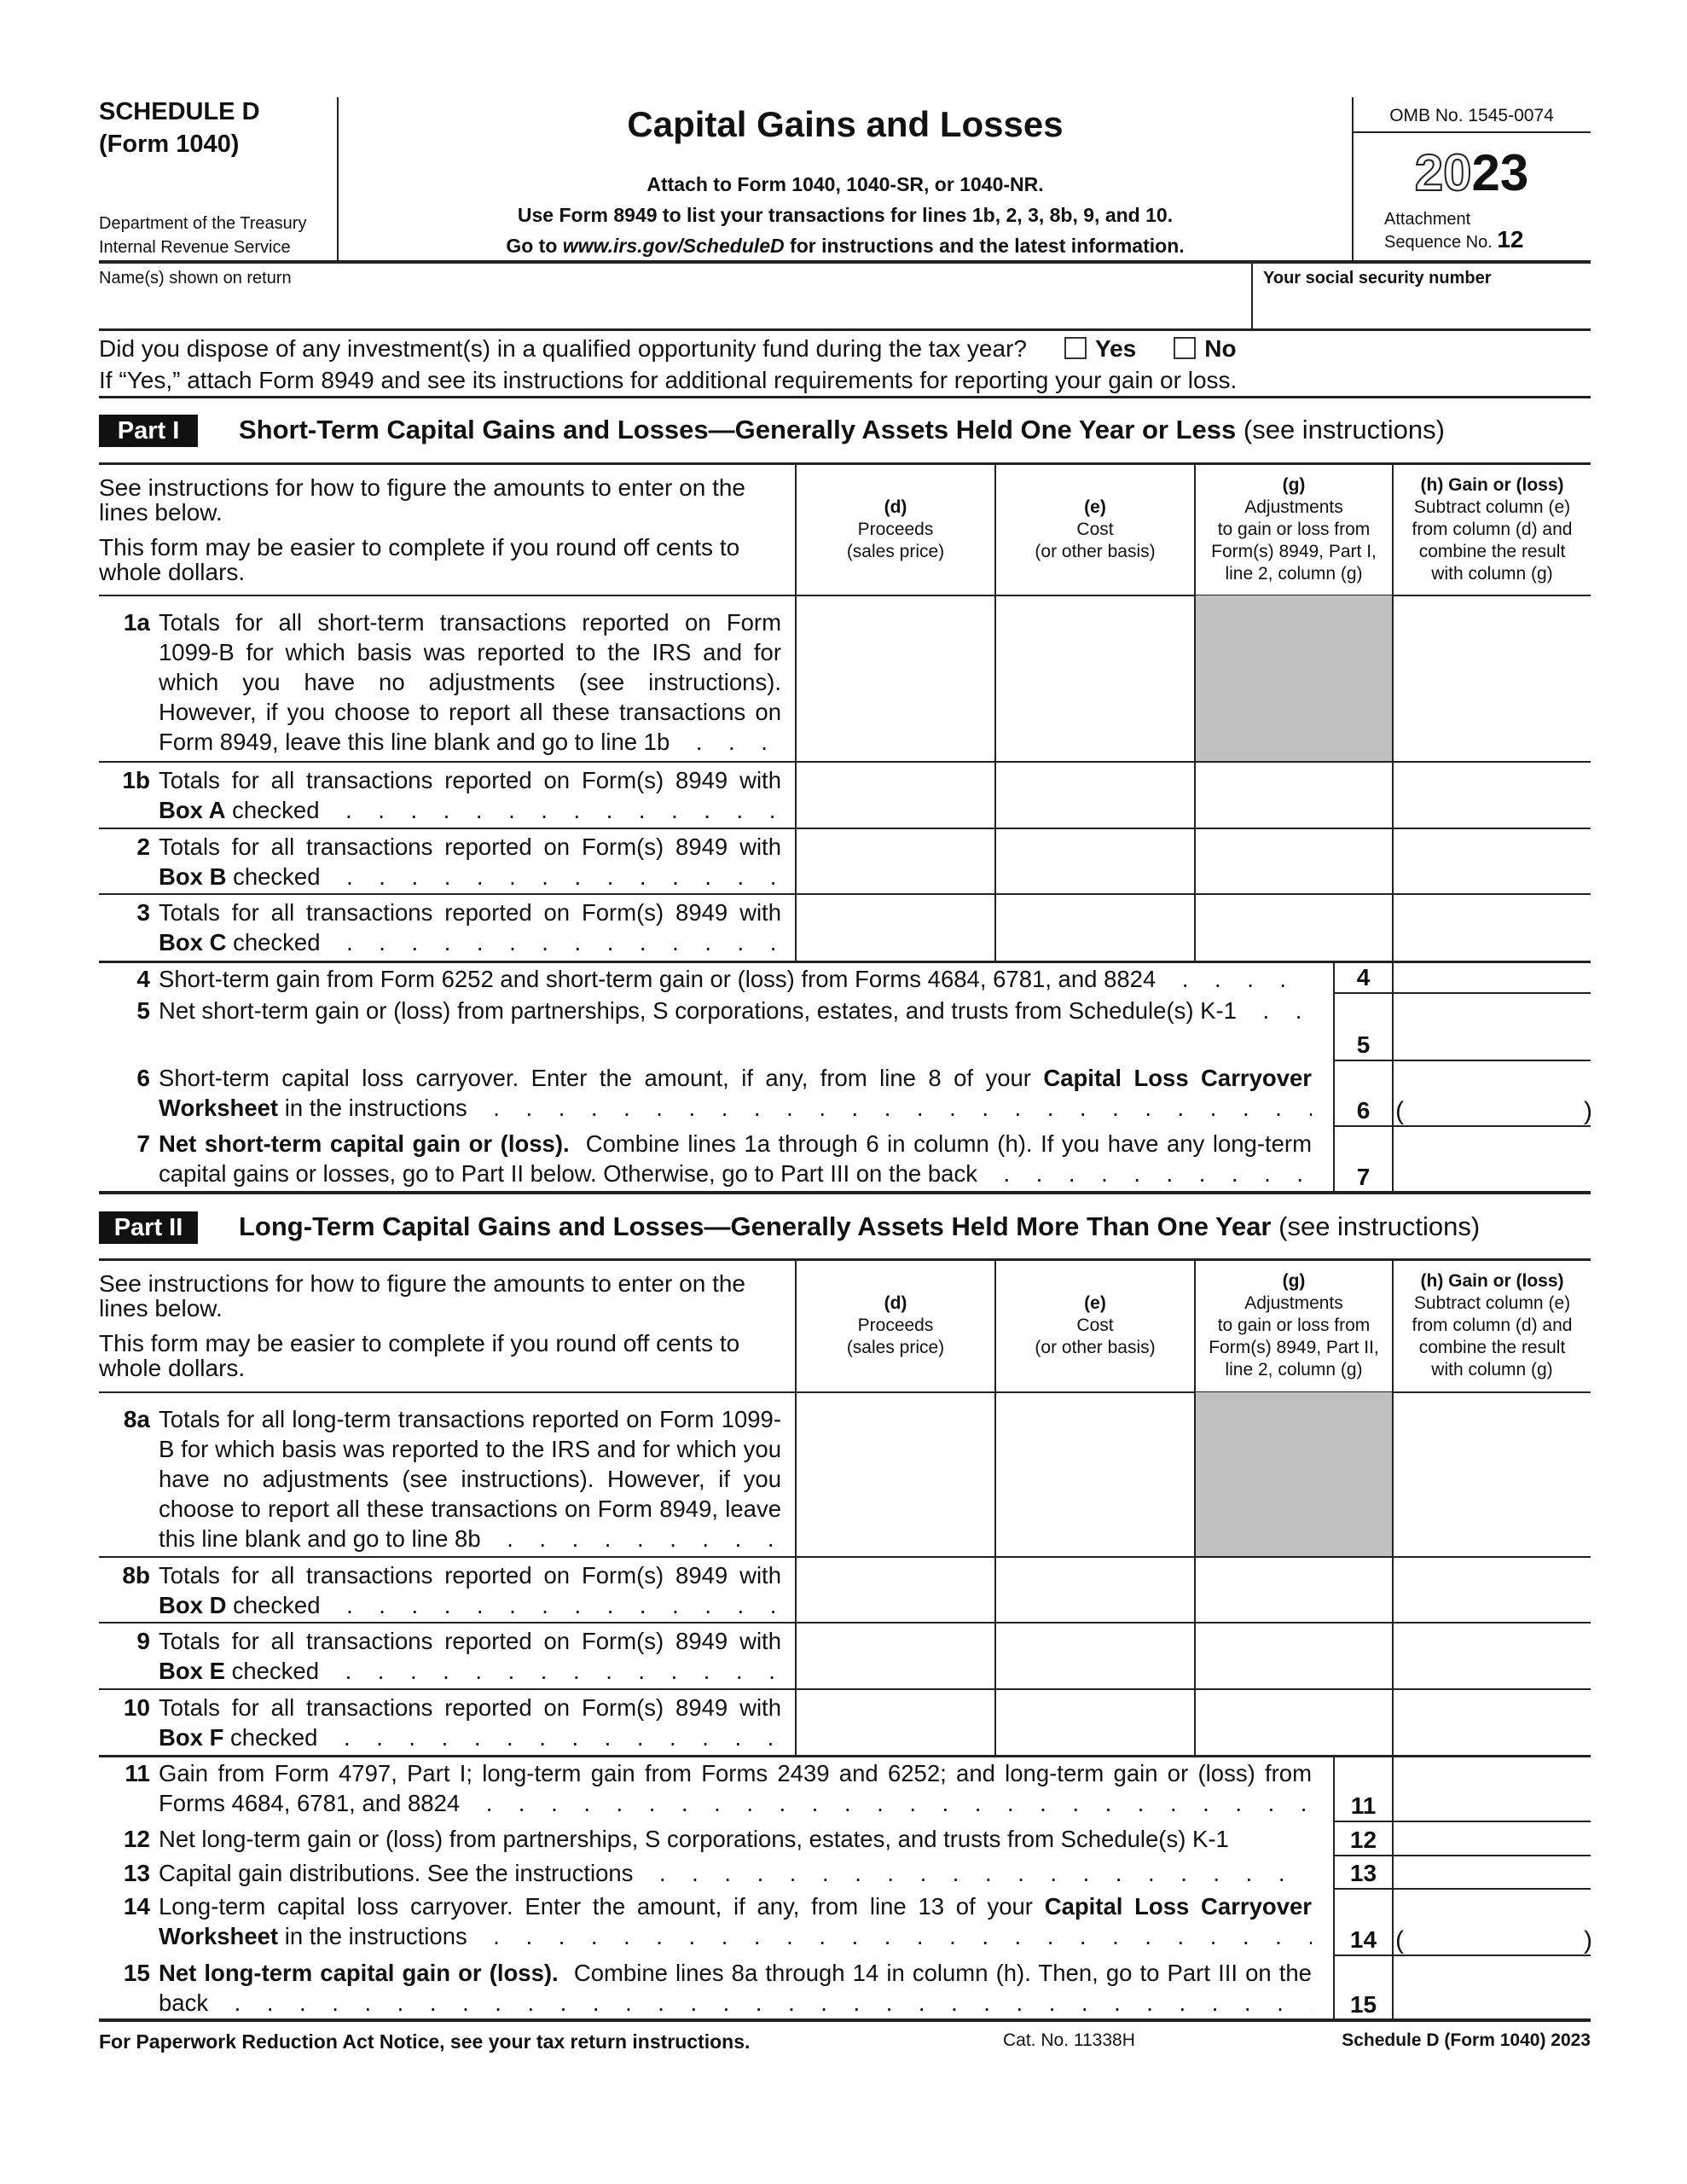  Describe the element at coordinates (179, 112) in the screenshot. I see `schedule-label: SCHEDULE D` at that location.